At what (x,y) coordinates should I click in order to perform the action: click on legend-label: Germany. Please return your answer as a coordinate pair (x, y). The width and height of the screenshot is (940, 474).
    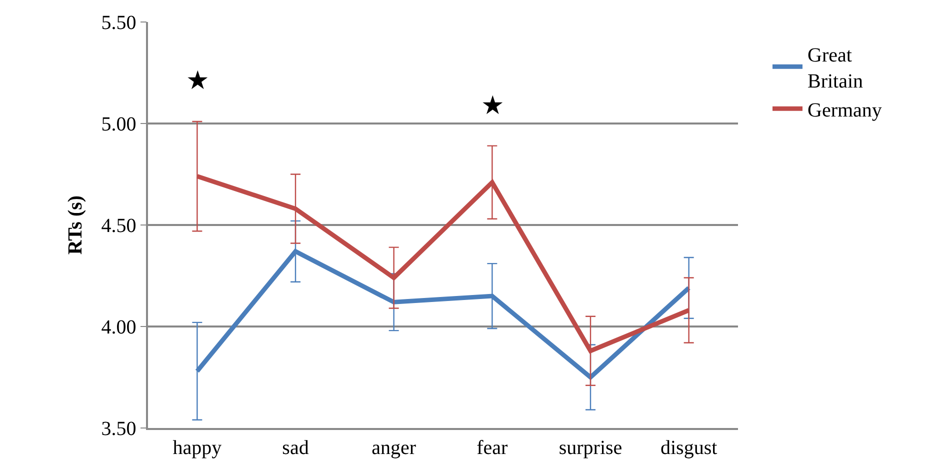
    Looking at the image, I should click on (845, 110).